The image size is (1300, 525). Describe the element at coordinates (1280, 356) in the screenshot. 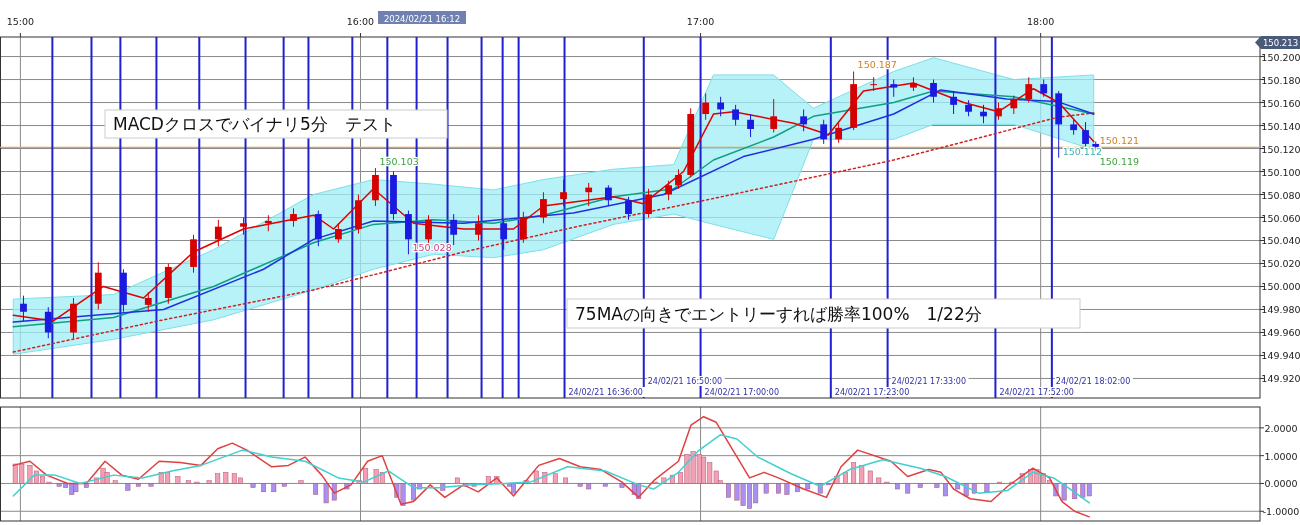

I see `y-tick-label: 149.940` at that location.